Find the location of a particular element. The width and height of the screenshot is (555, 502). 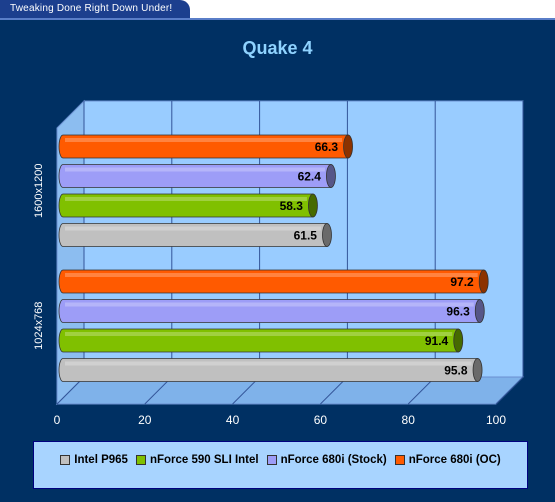

legend-item: nForce 590 SLI Intel is located at coordinates (197, 460).